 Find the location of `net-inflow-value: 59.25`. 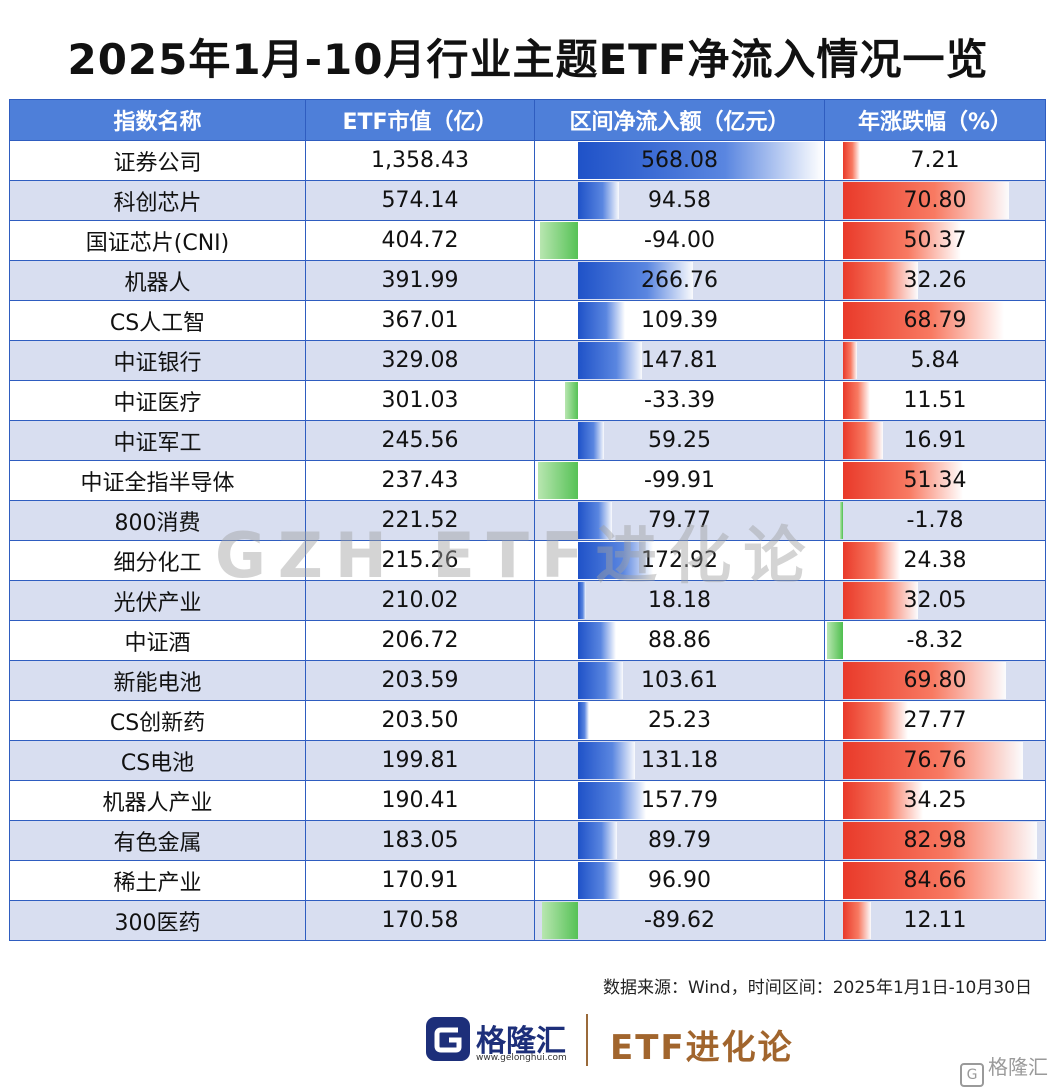

net-inflow-value: 59.25 is located at coordinates (679, 440).